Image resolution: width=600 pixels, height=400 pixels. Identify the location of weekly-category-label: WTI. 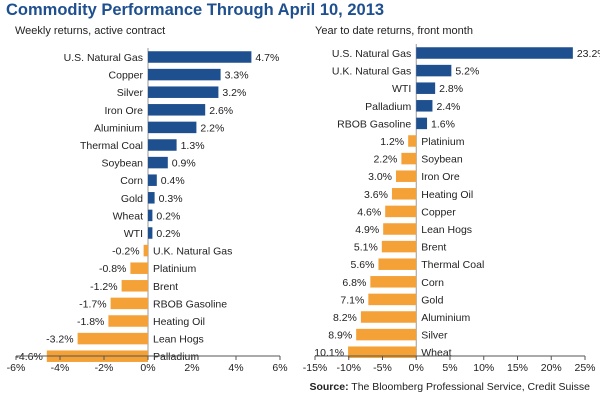
(133, 234).